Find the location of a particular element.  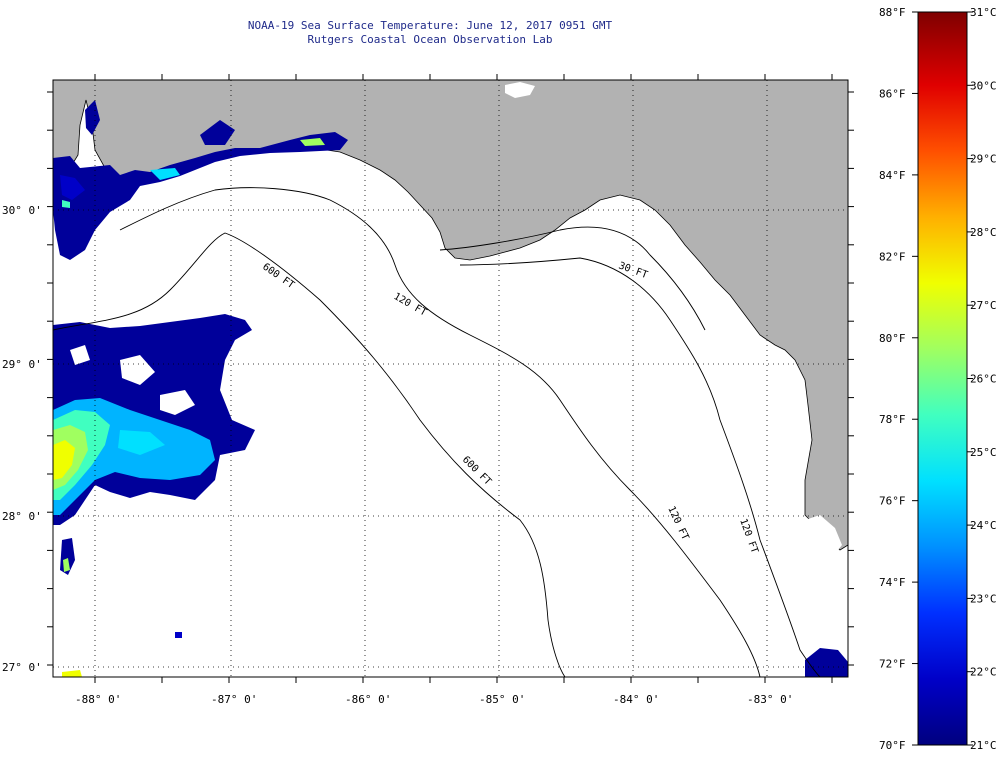

lat-label-30: 30° 0' is located at coordinates (22, 210).